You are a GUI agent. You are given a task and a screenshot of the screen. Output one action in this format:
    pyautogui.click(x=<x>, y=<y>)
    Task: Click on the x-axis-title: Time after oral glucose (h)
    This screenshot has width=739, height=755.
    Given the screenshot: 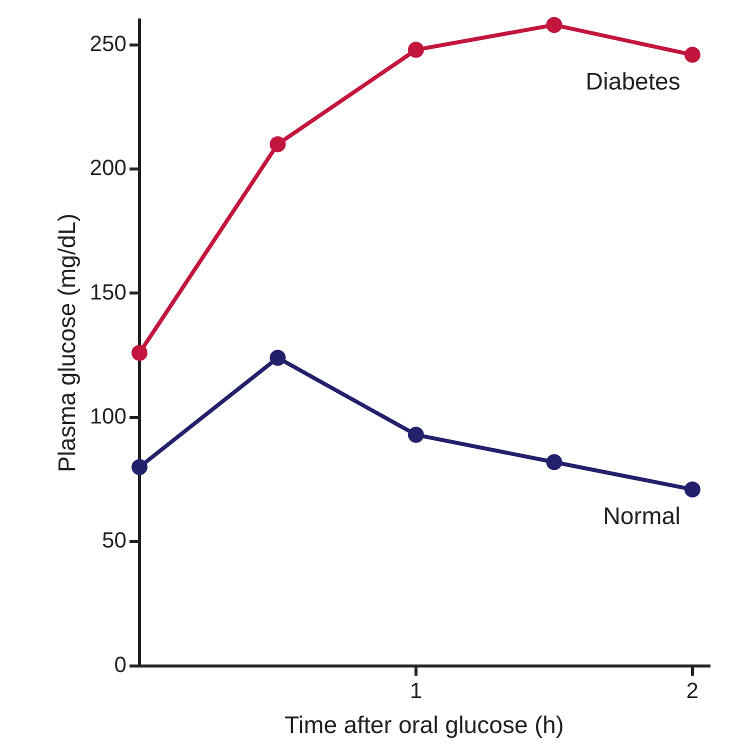 What is the action you would take?
    pyautogui.click(x=424, y=726)
    